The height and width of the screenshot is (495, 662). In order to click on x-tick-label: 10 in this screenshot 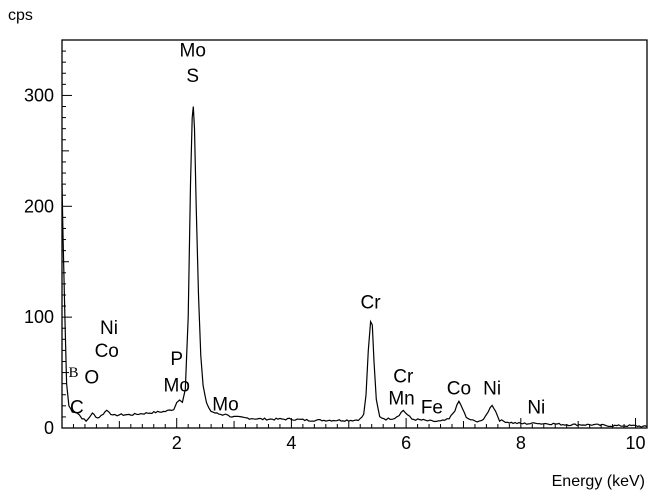, I will do `click(636, 443)`.